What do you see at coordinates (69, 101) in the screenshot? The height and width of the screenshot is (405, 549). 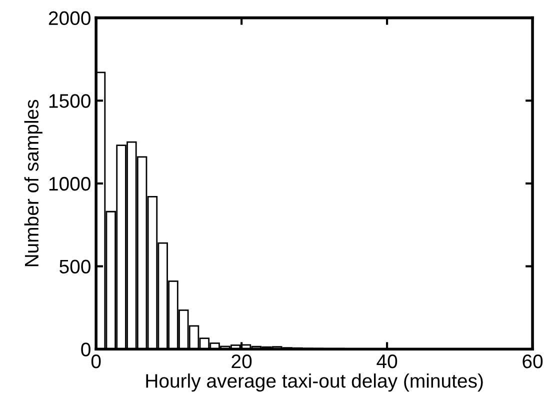 I see `y-tick-label: 1500` at bounding box center [69, 101].